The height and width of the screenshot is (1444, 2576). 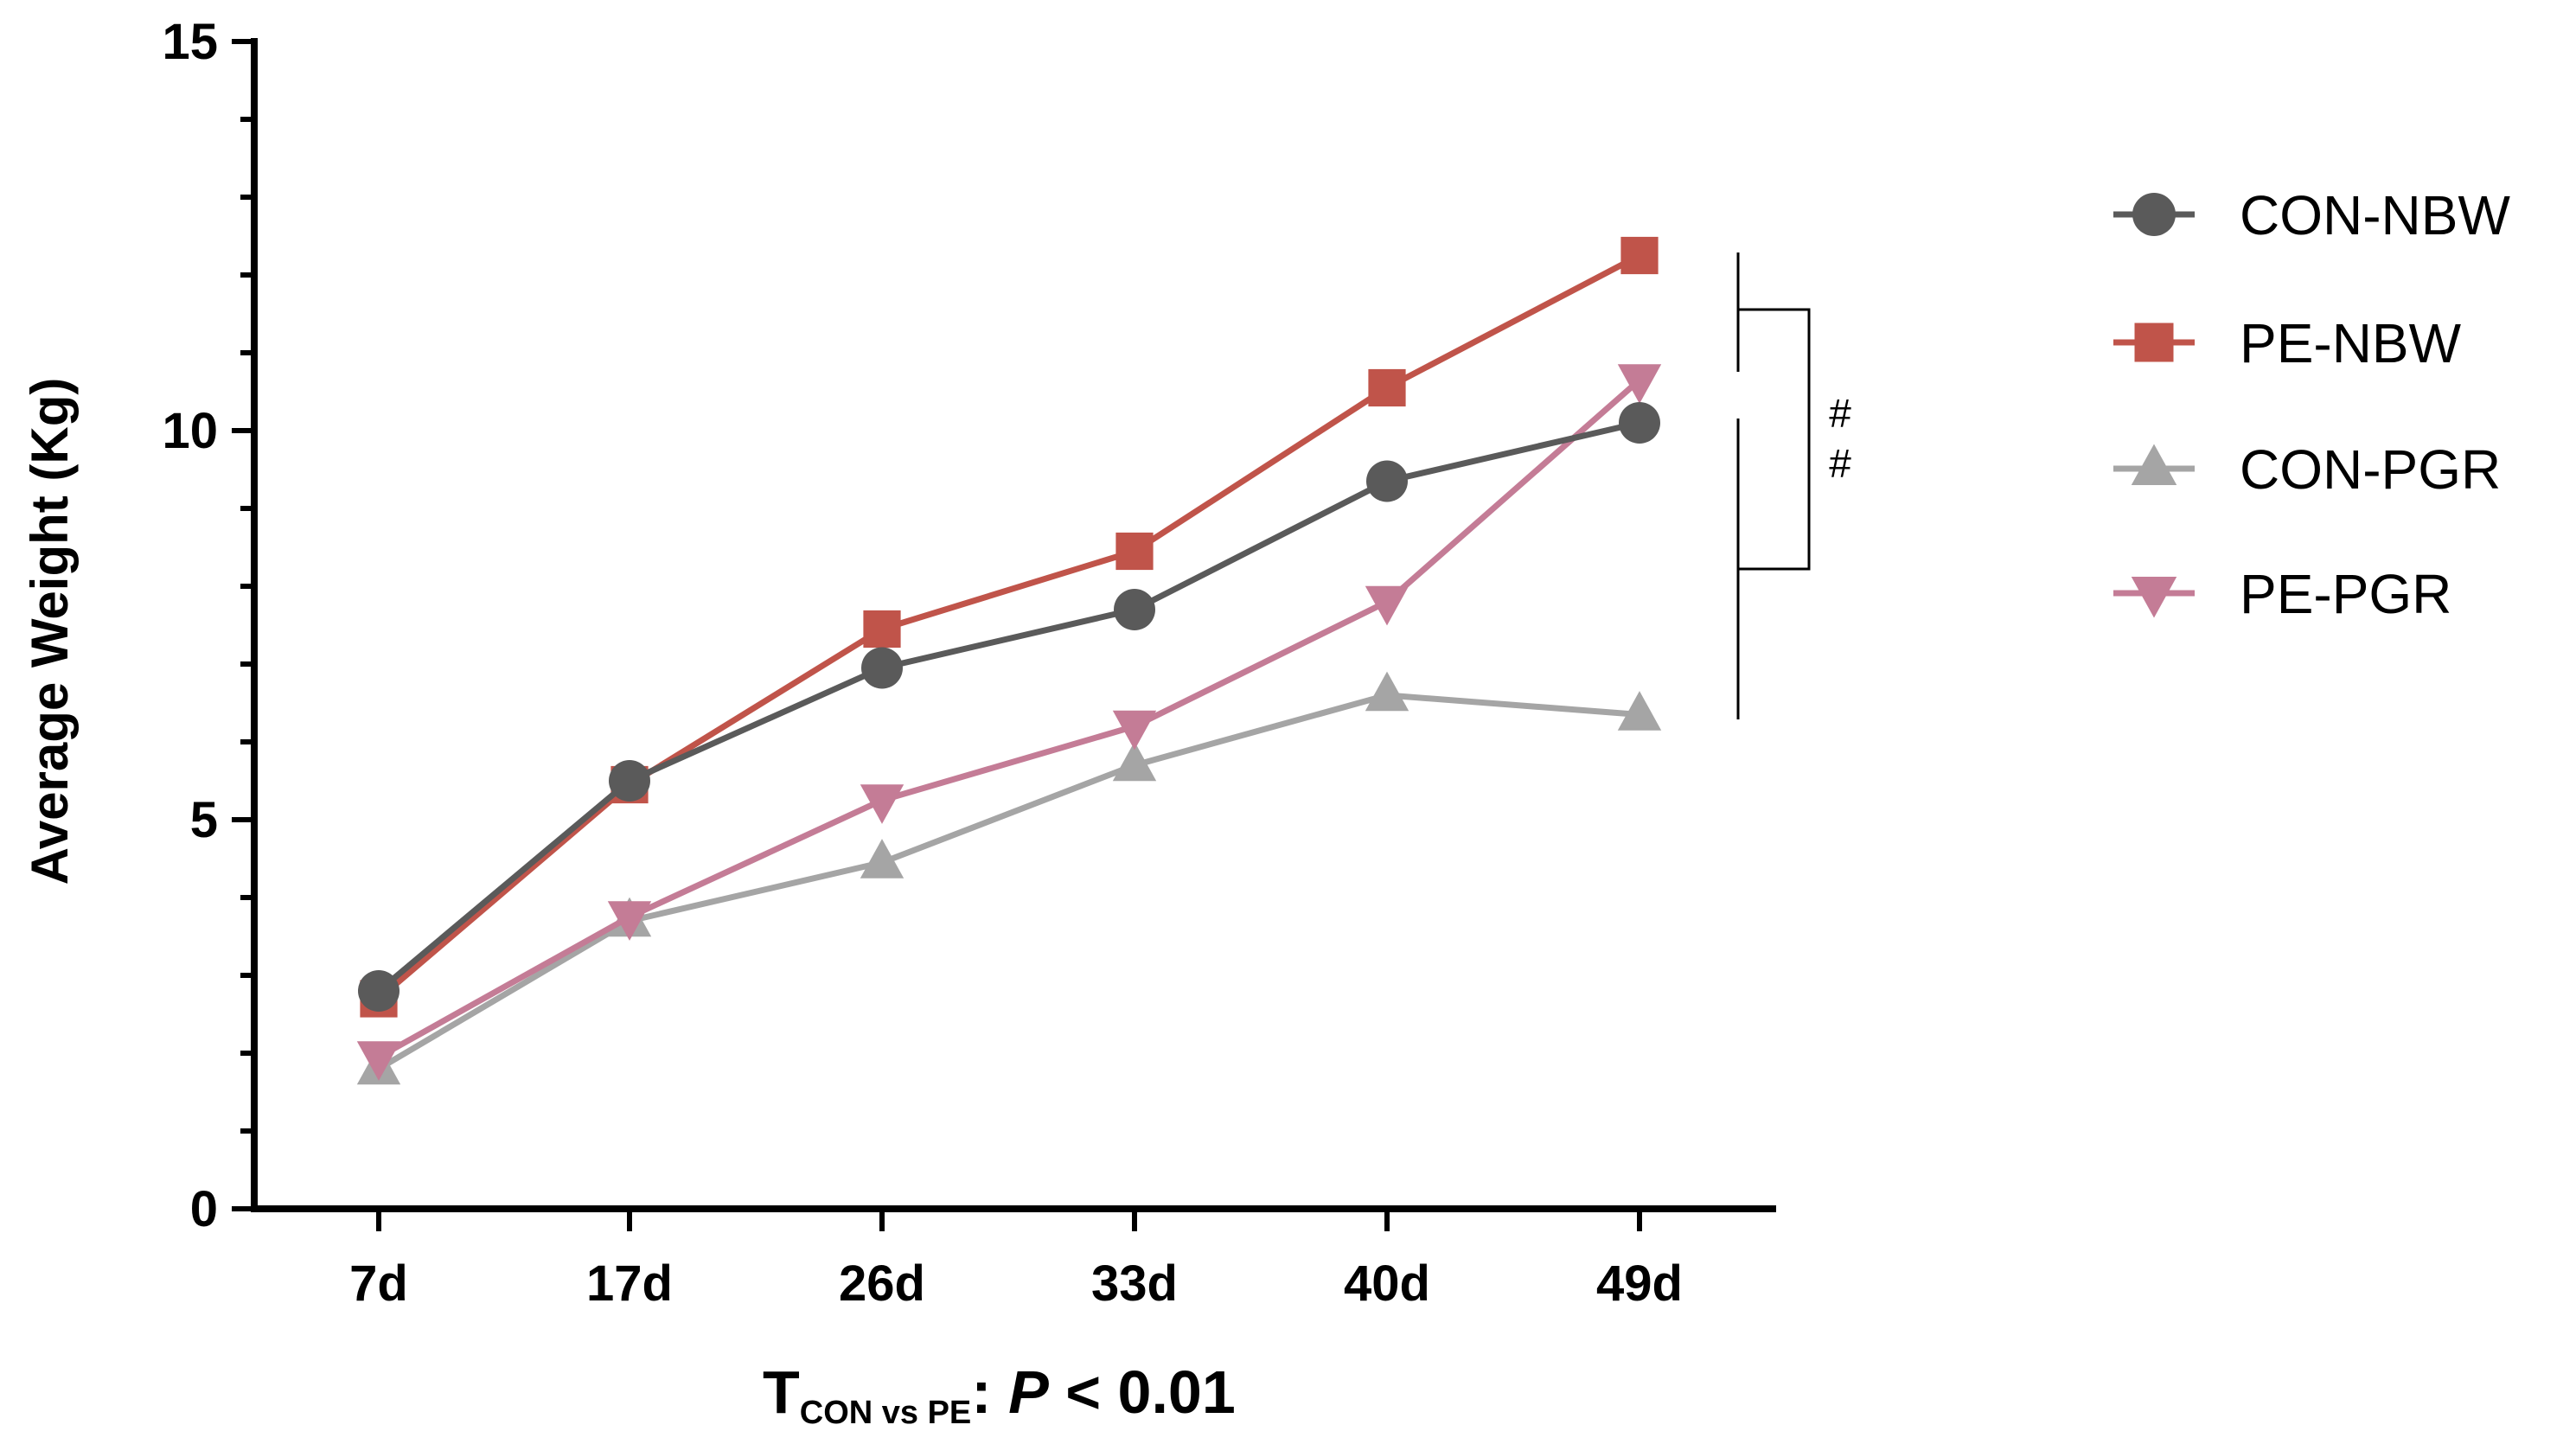 I want to click on bracket-connector, so click(x=1774, y=439).